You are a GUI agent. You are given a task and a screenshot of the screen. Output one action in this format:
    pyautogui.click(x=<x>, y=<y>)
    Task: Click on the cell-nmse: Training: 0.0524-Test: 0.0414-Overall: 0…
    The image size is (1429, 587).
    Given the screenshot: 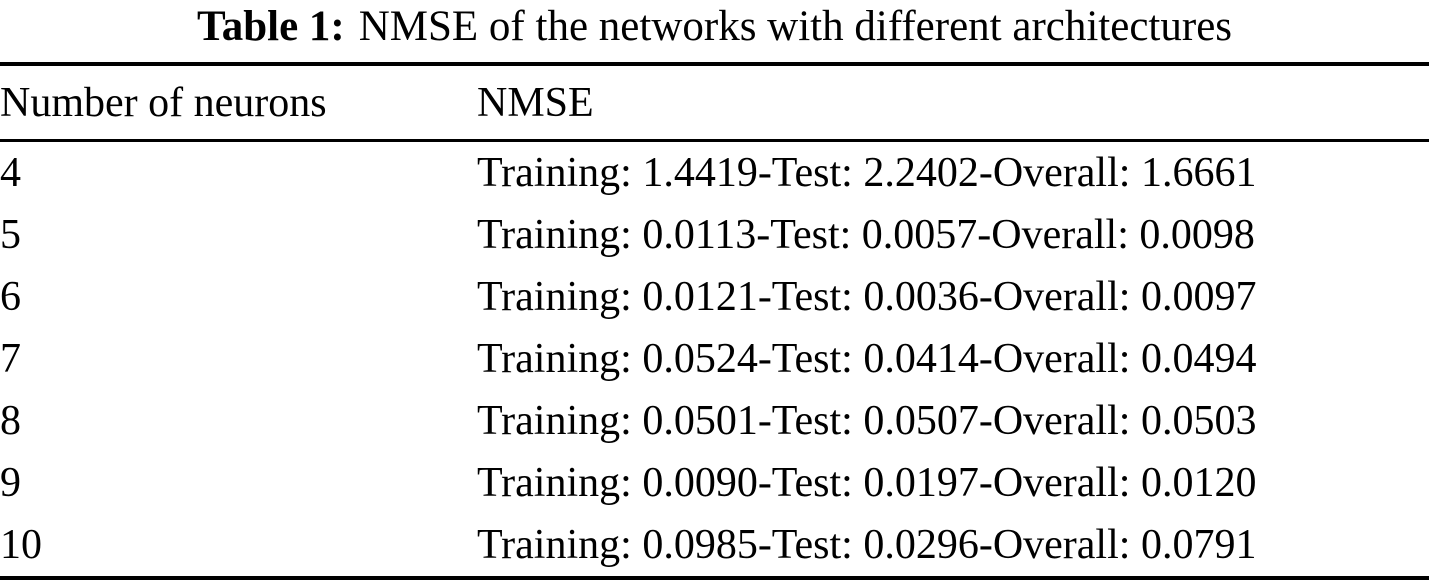 What is the action you would take?
    pyautogui.click(x=867, y=359)
    